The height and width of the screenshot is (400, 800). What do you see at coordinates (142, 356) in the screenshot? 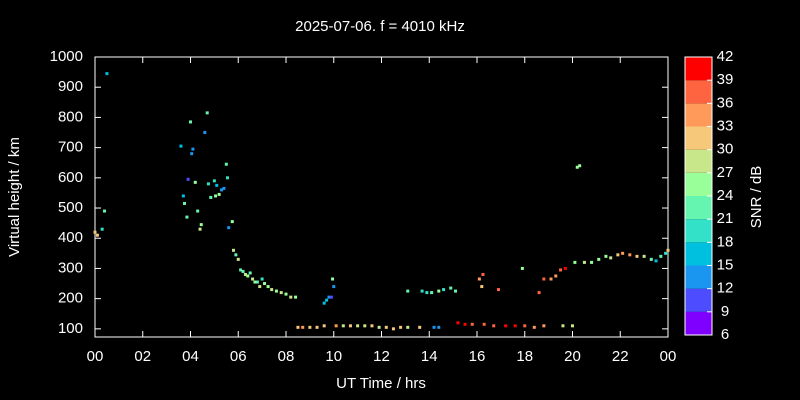
I see `x-tick-label: 02` at bounding box center [142, 356].